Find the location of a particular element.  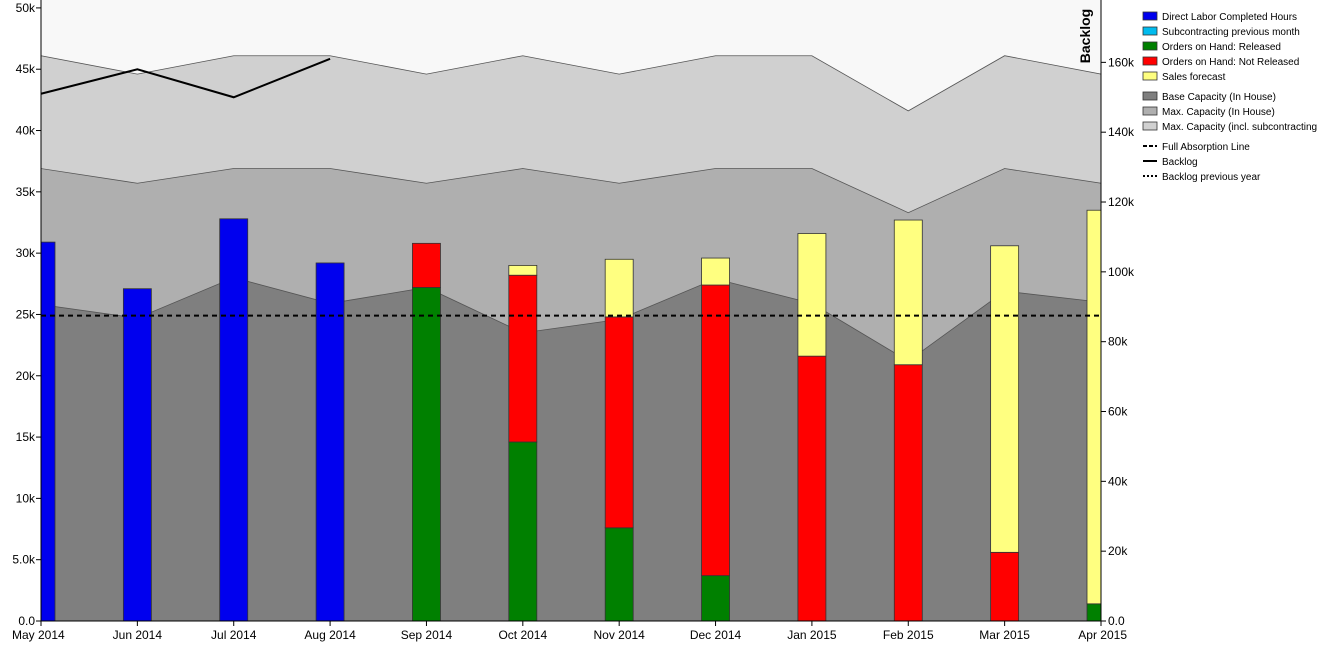

legend-label-bar-4: Sales forecast is located at coordinates (1194, 77).